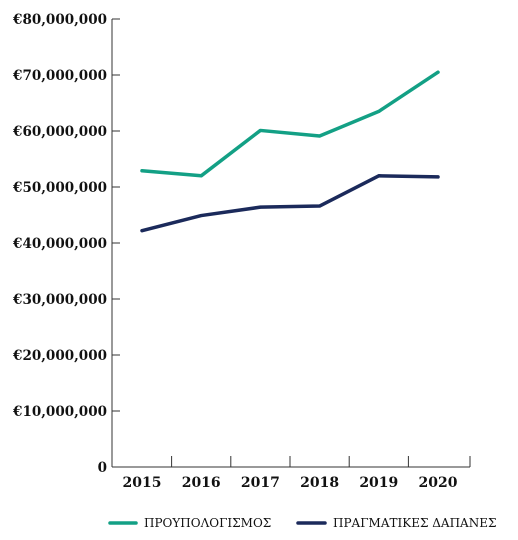  What do you see at coordinates (59, 412) in the screenshot?
I see `y-tick-label: €10,000,000` at bounding box center [59, 412].